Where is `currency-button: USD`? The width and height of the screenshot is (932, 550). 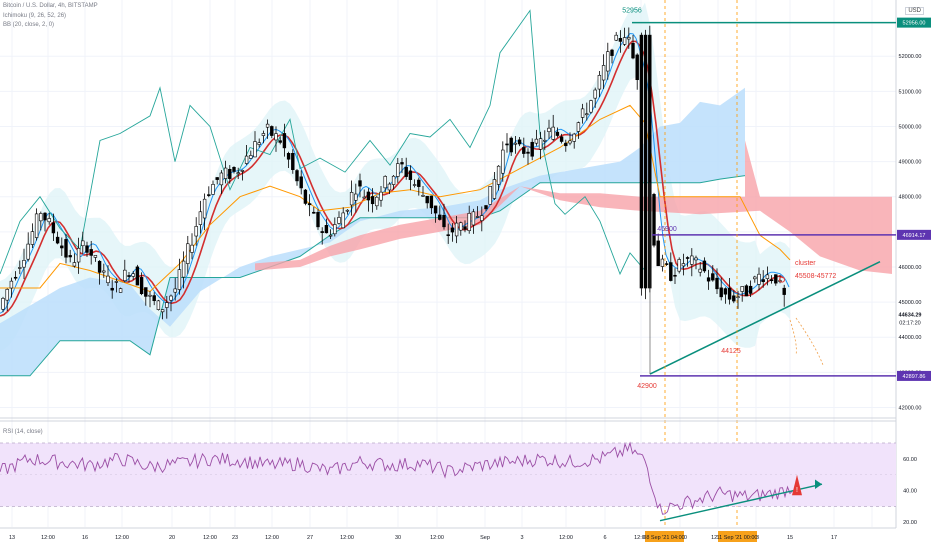 currency-button: USD is located at coordinates (914, 11).